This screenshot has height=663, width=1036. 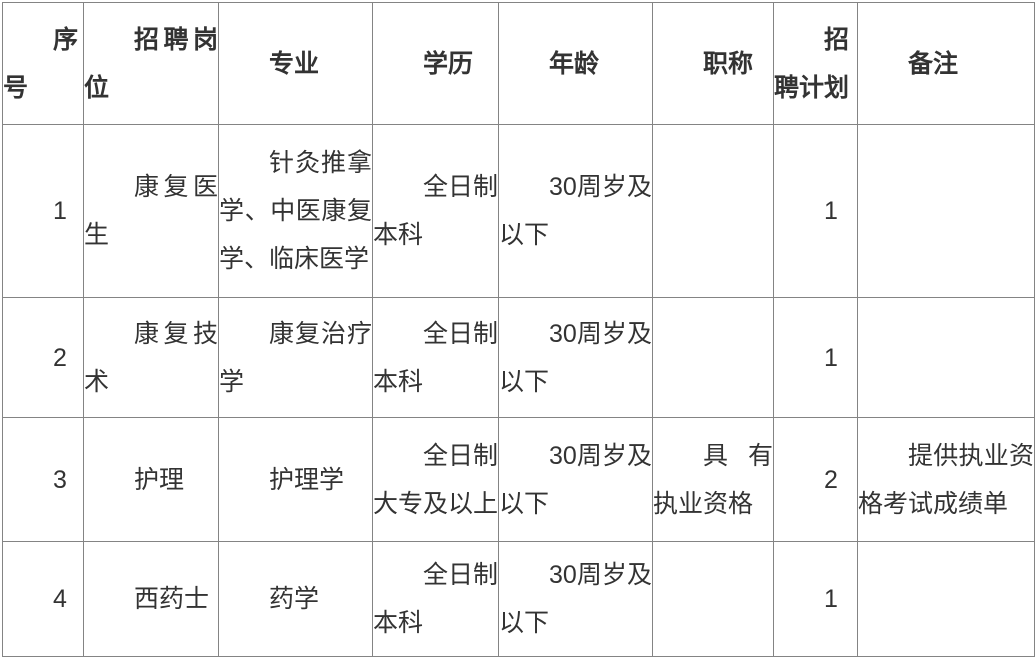 I want to click on cell-title: 具有执业资格, so click(x=713, y=479).